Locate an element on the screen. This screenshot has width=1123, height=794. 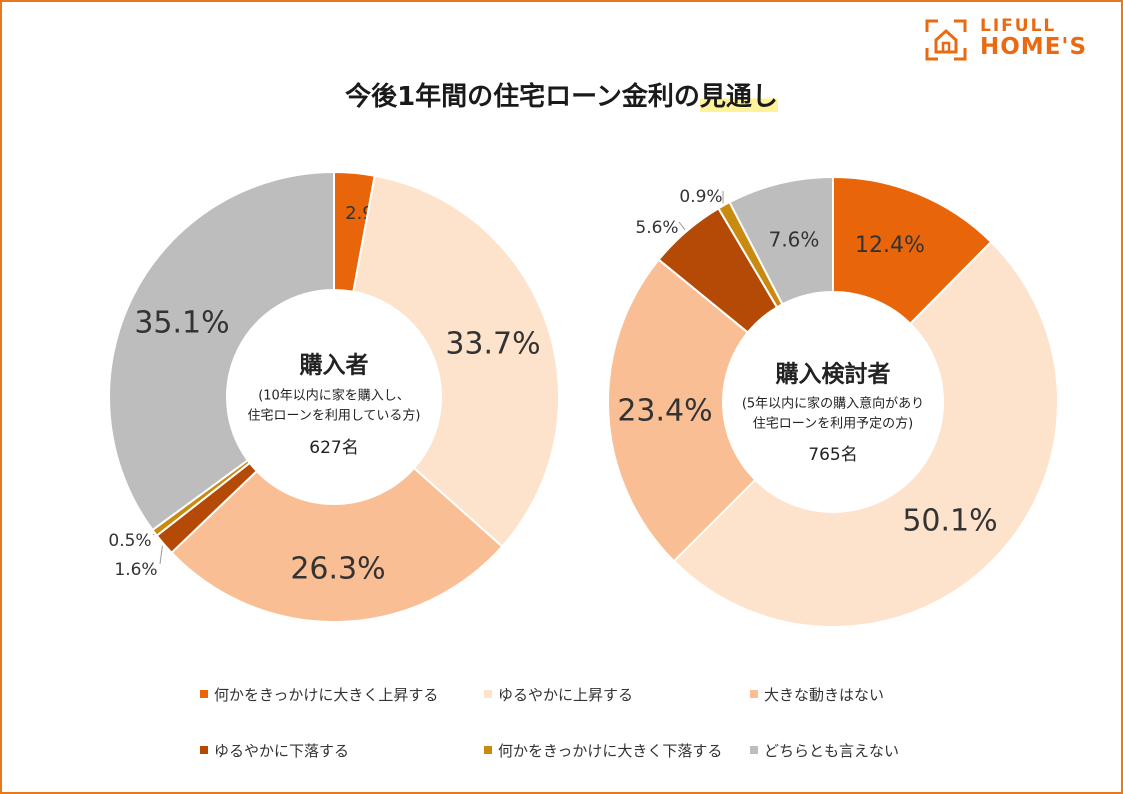
legend-label: ゆるやかに下落する is located at coordinates (282, 751).